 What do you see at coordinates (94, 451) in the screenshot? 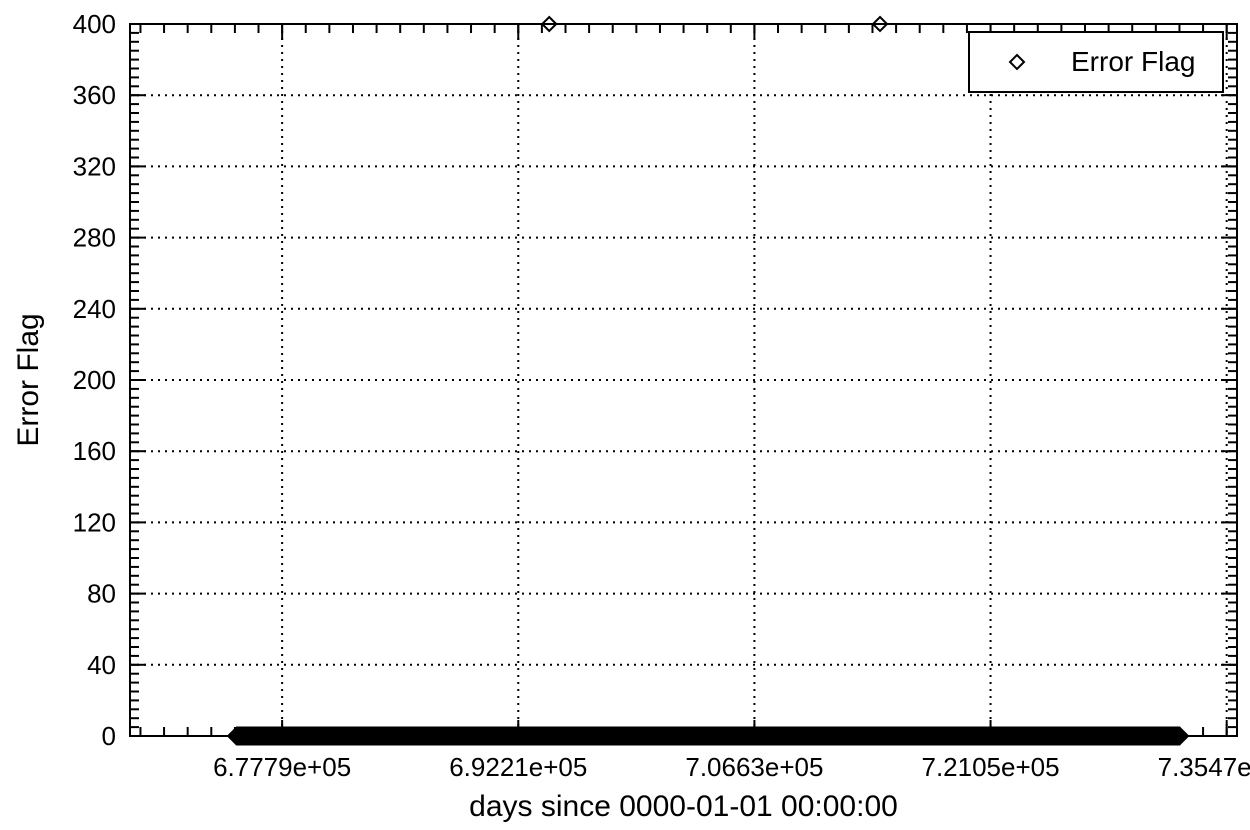
I see `y-tick-label: 160` at bounding box center [94, 451].